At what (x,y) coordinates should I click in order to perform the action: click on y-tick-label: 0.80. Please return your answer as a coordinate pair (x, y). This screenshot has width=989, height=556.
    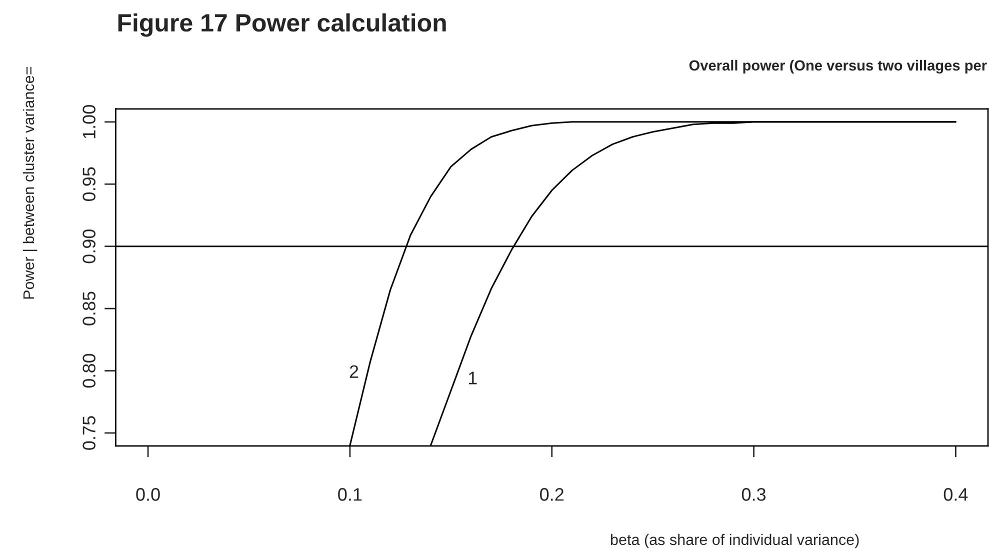
    Looking at the image, I should click on (89, 371).